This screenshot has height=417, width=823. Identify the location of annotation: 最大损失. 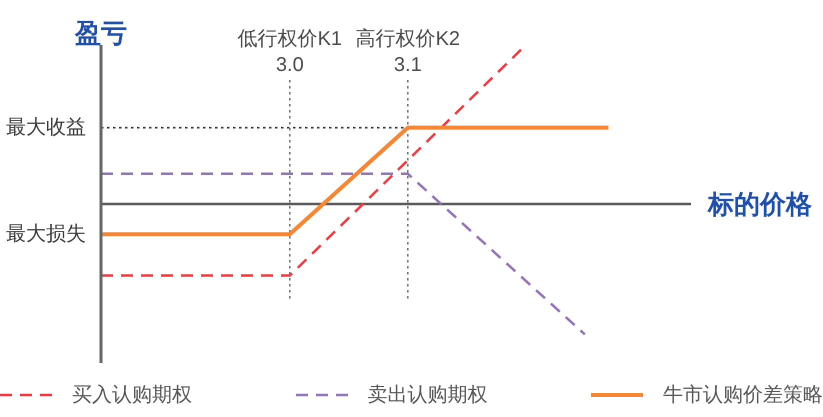
(46, 234).